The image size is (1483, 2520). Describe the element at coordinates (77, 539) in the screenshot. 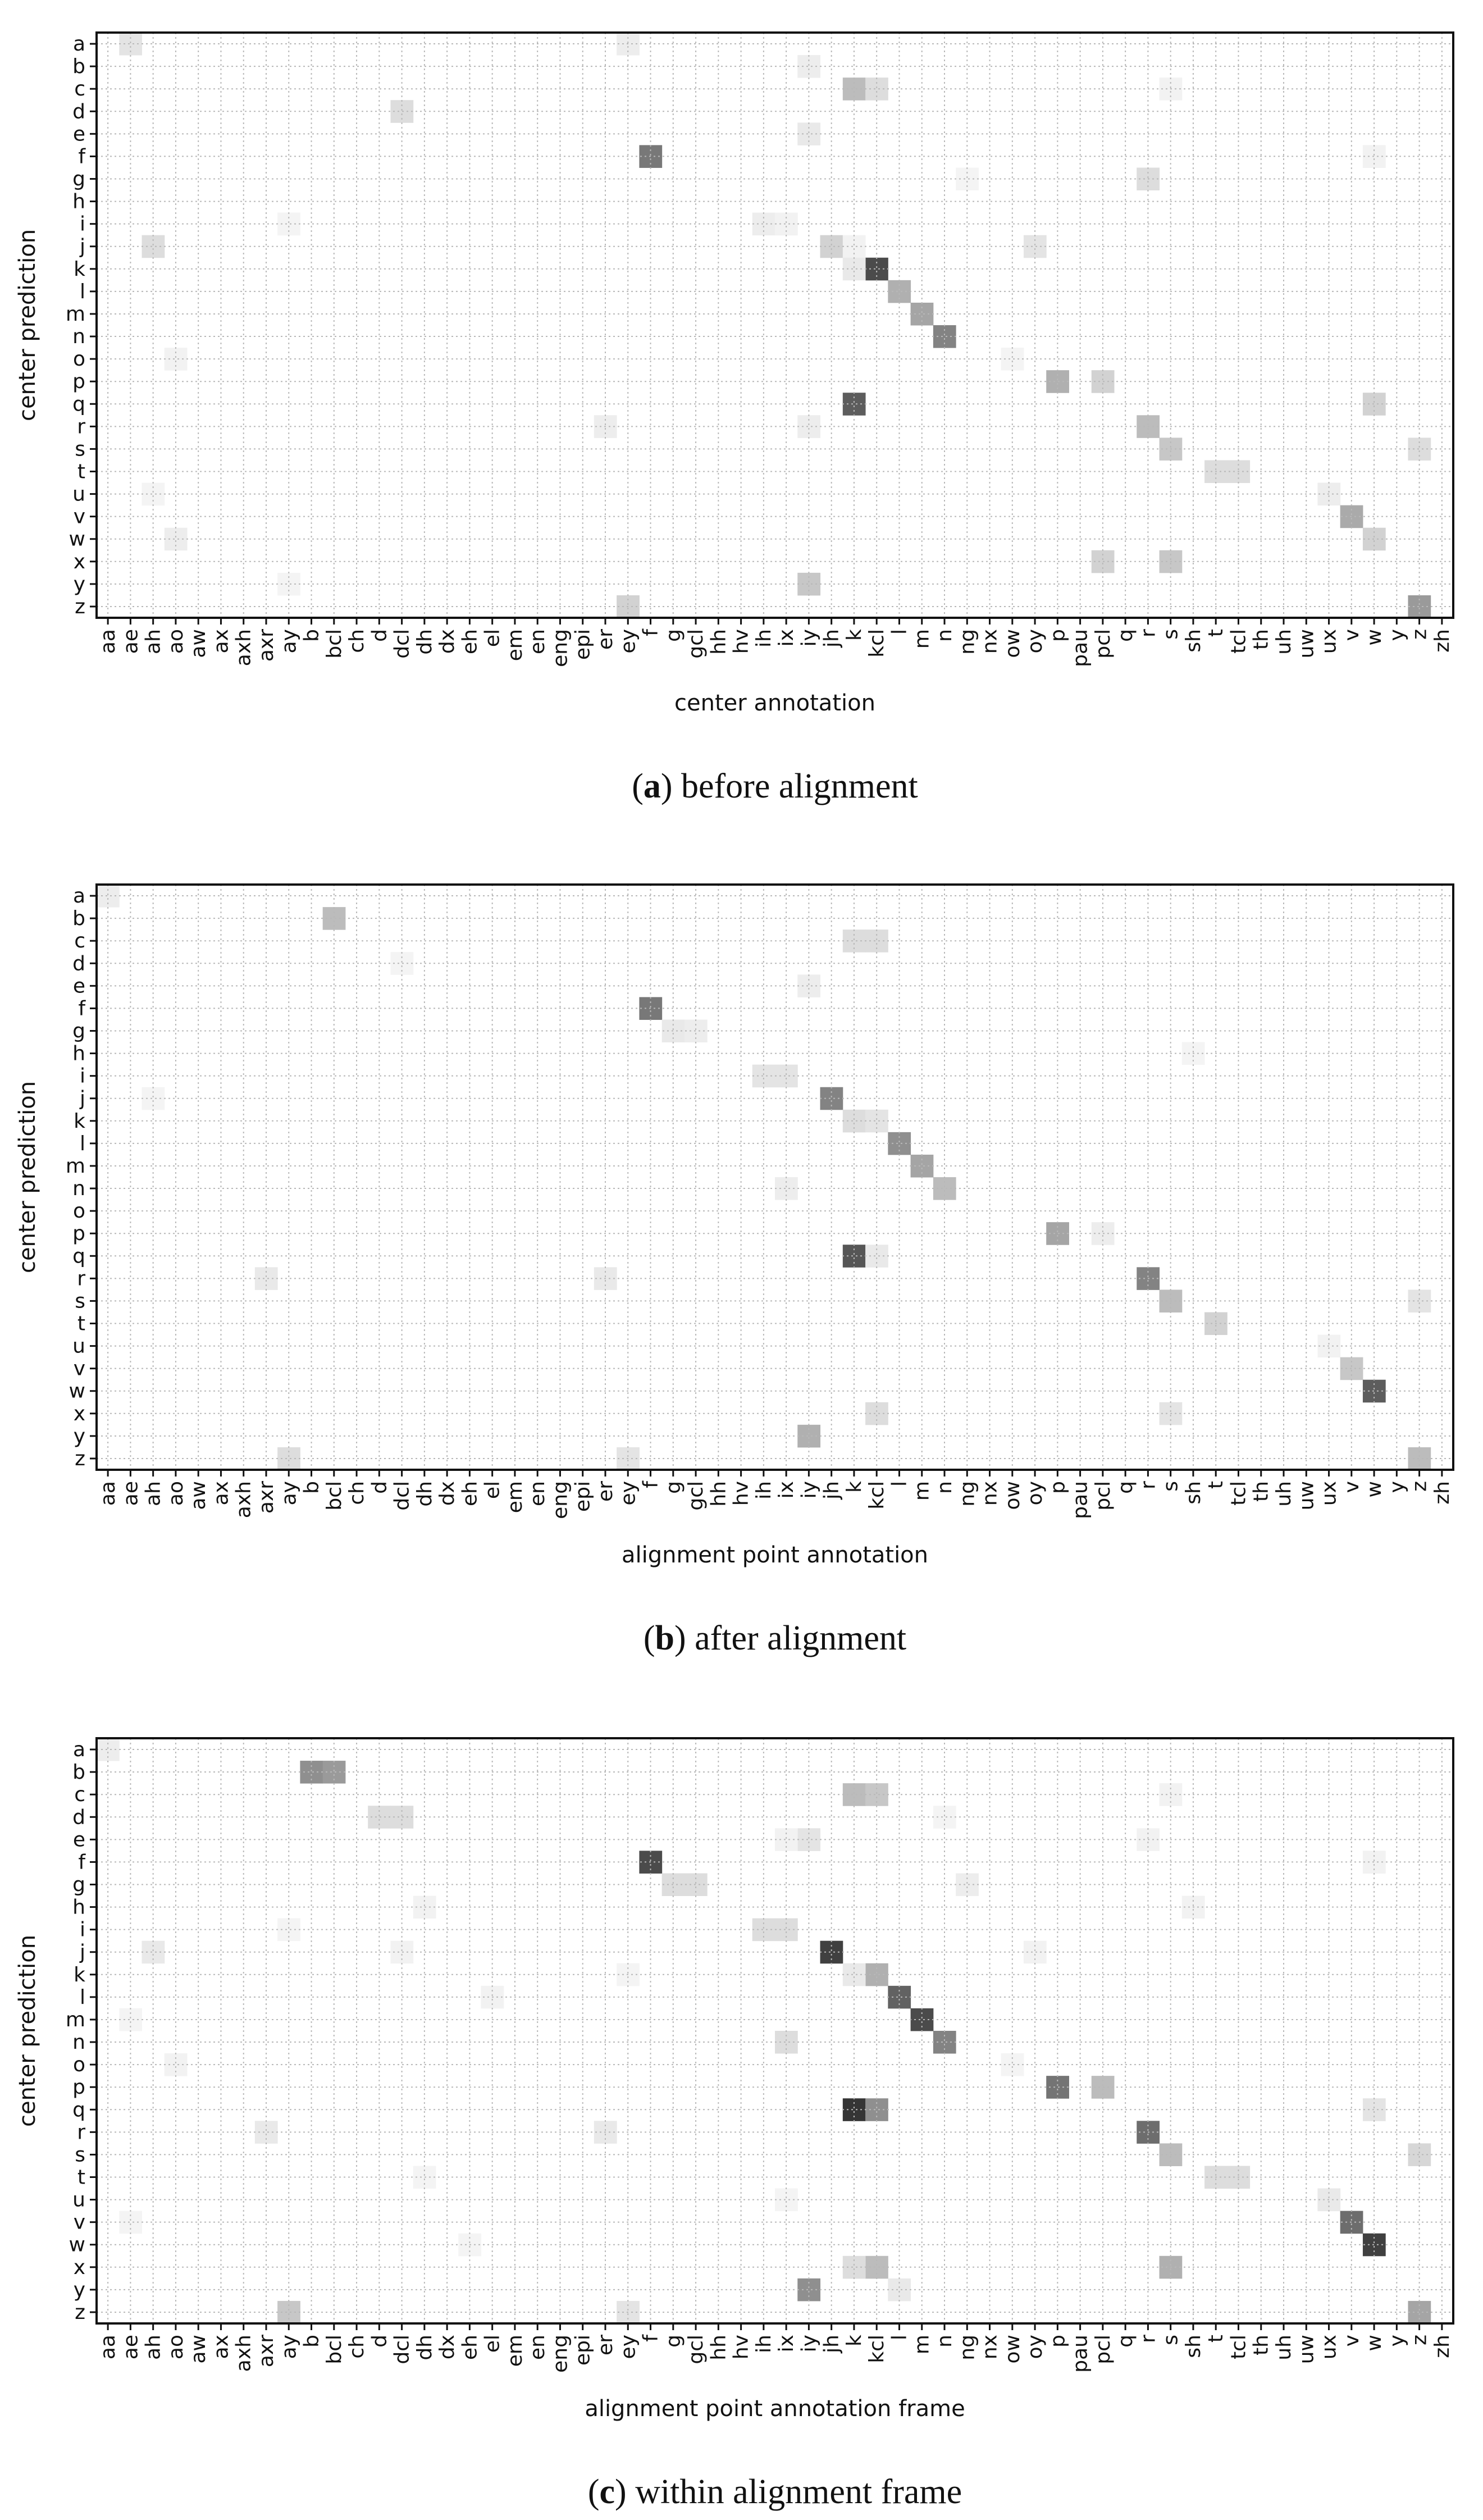

I see `y-tick-label: w` at that location.